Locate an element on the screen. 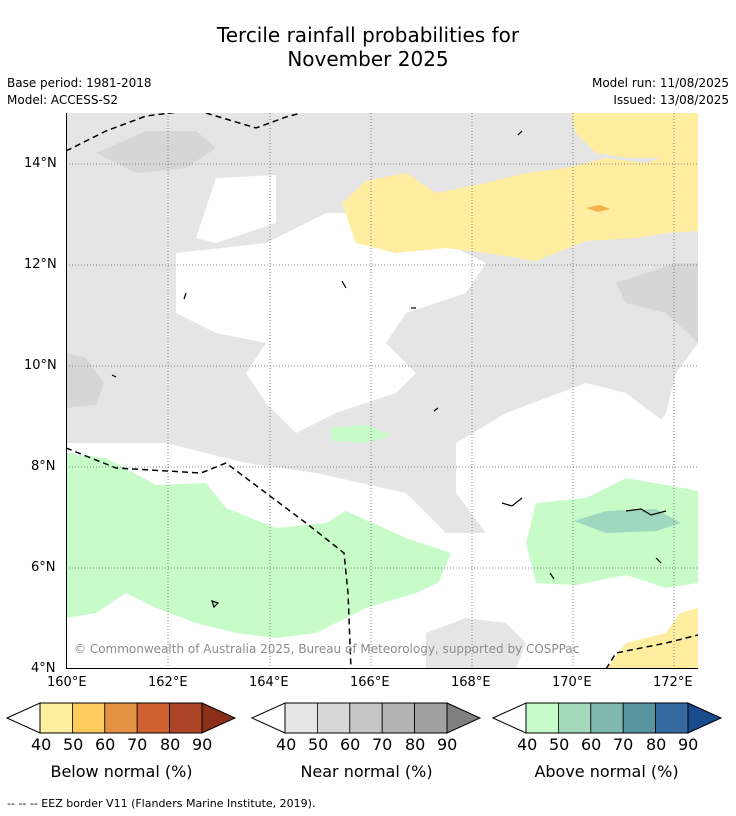 This screenshot has height=816, width=736. below-normal-60-spot is located at coordinates (598, 208).